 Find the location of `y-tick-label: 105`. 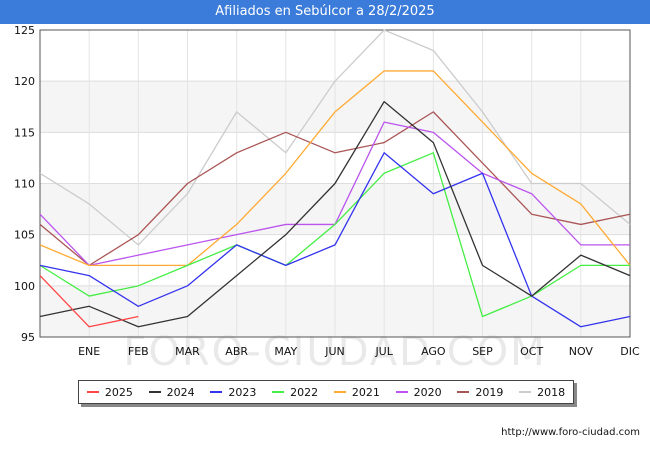

y-tick-label: 105 is located at coordinates (24, 235).